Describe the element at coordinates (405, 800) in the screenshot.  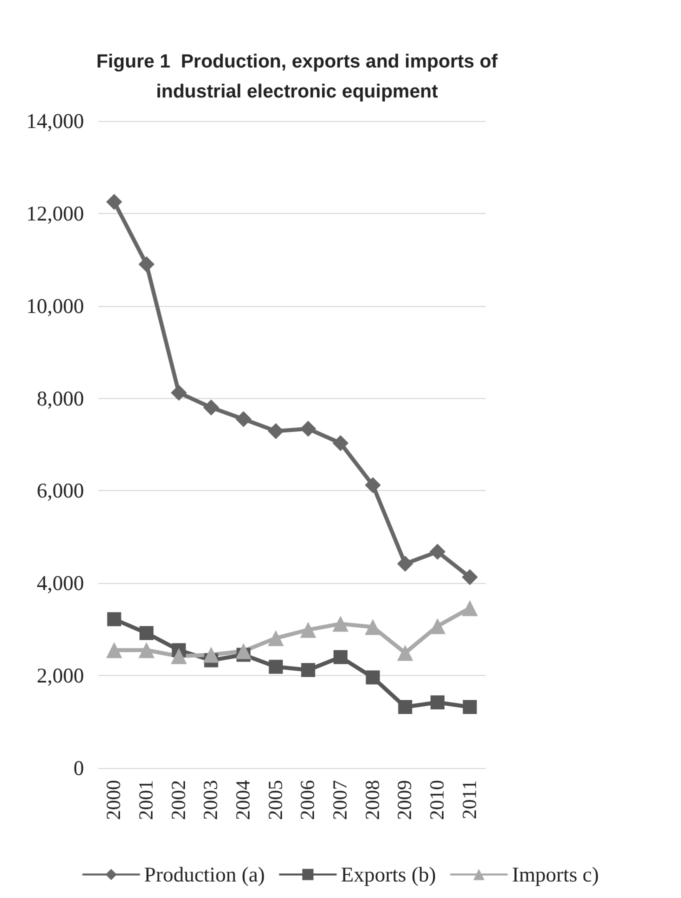
I see `x-tick-label: 2009` at that location.